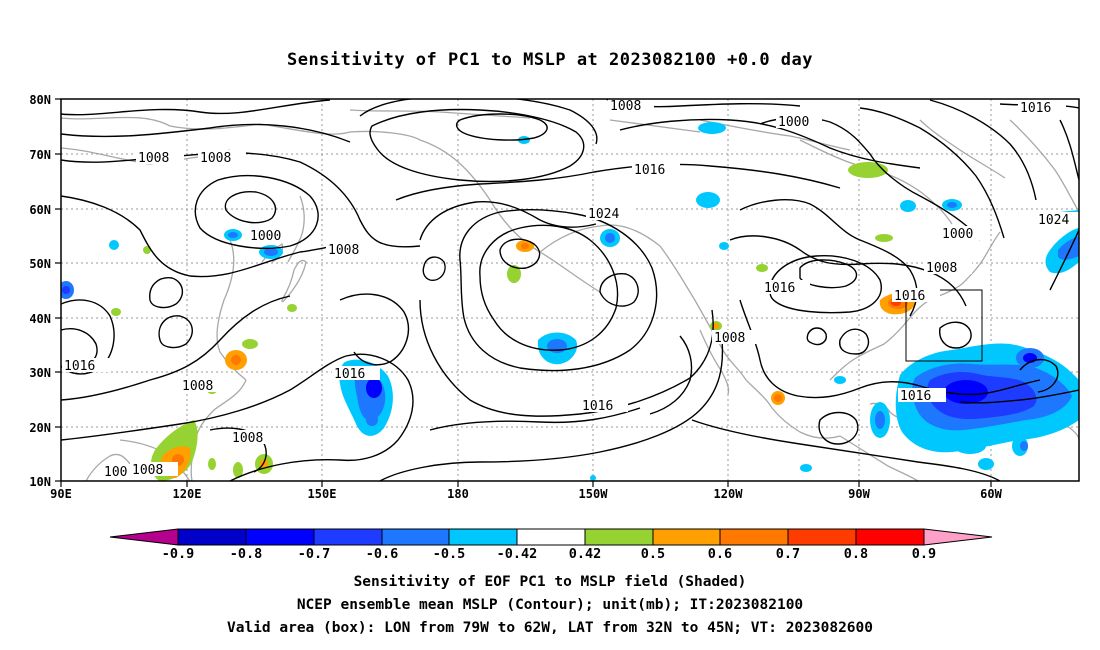 The image size is (1100, 650). What do you see at coordinates (314, 554) in the screenshot?
I see `colorbar-label: -0.7` at bounding box center [314, 554].